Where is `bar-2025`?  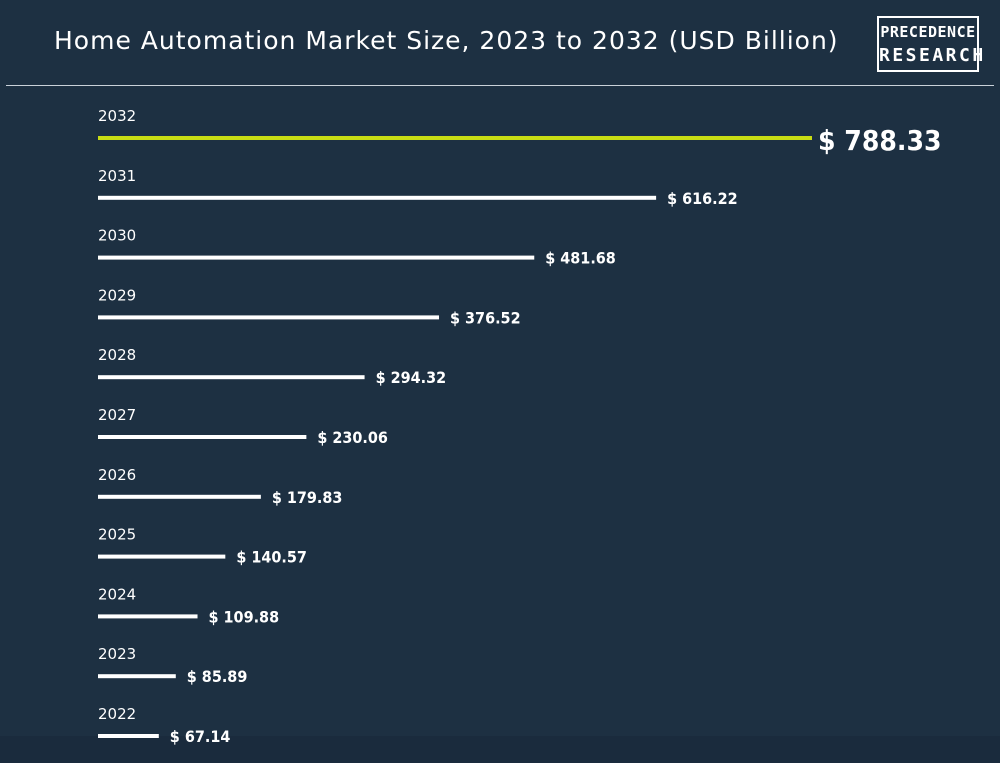 bar-2025 is located at coordinates (162, 556).